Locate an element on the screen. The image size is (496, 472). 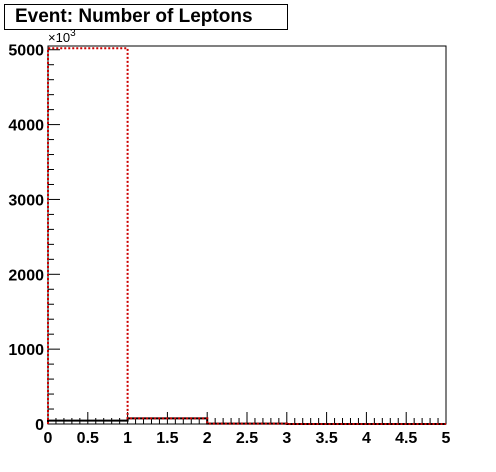
x-tick-label: 3 is located at coordinates (286, 438).